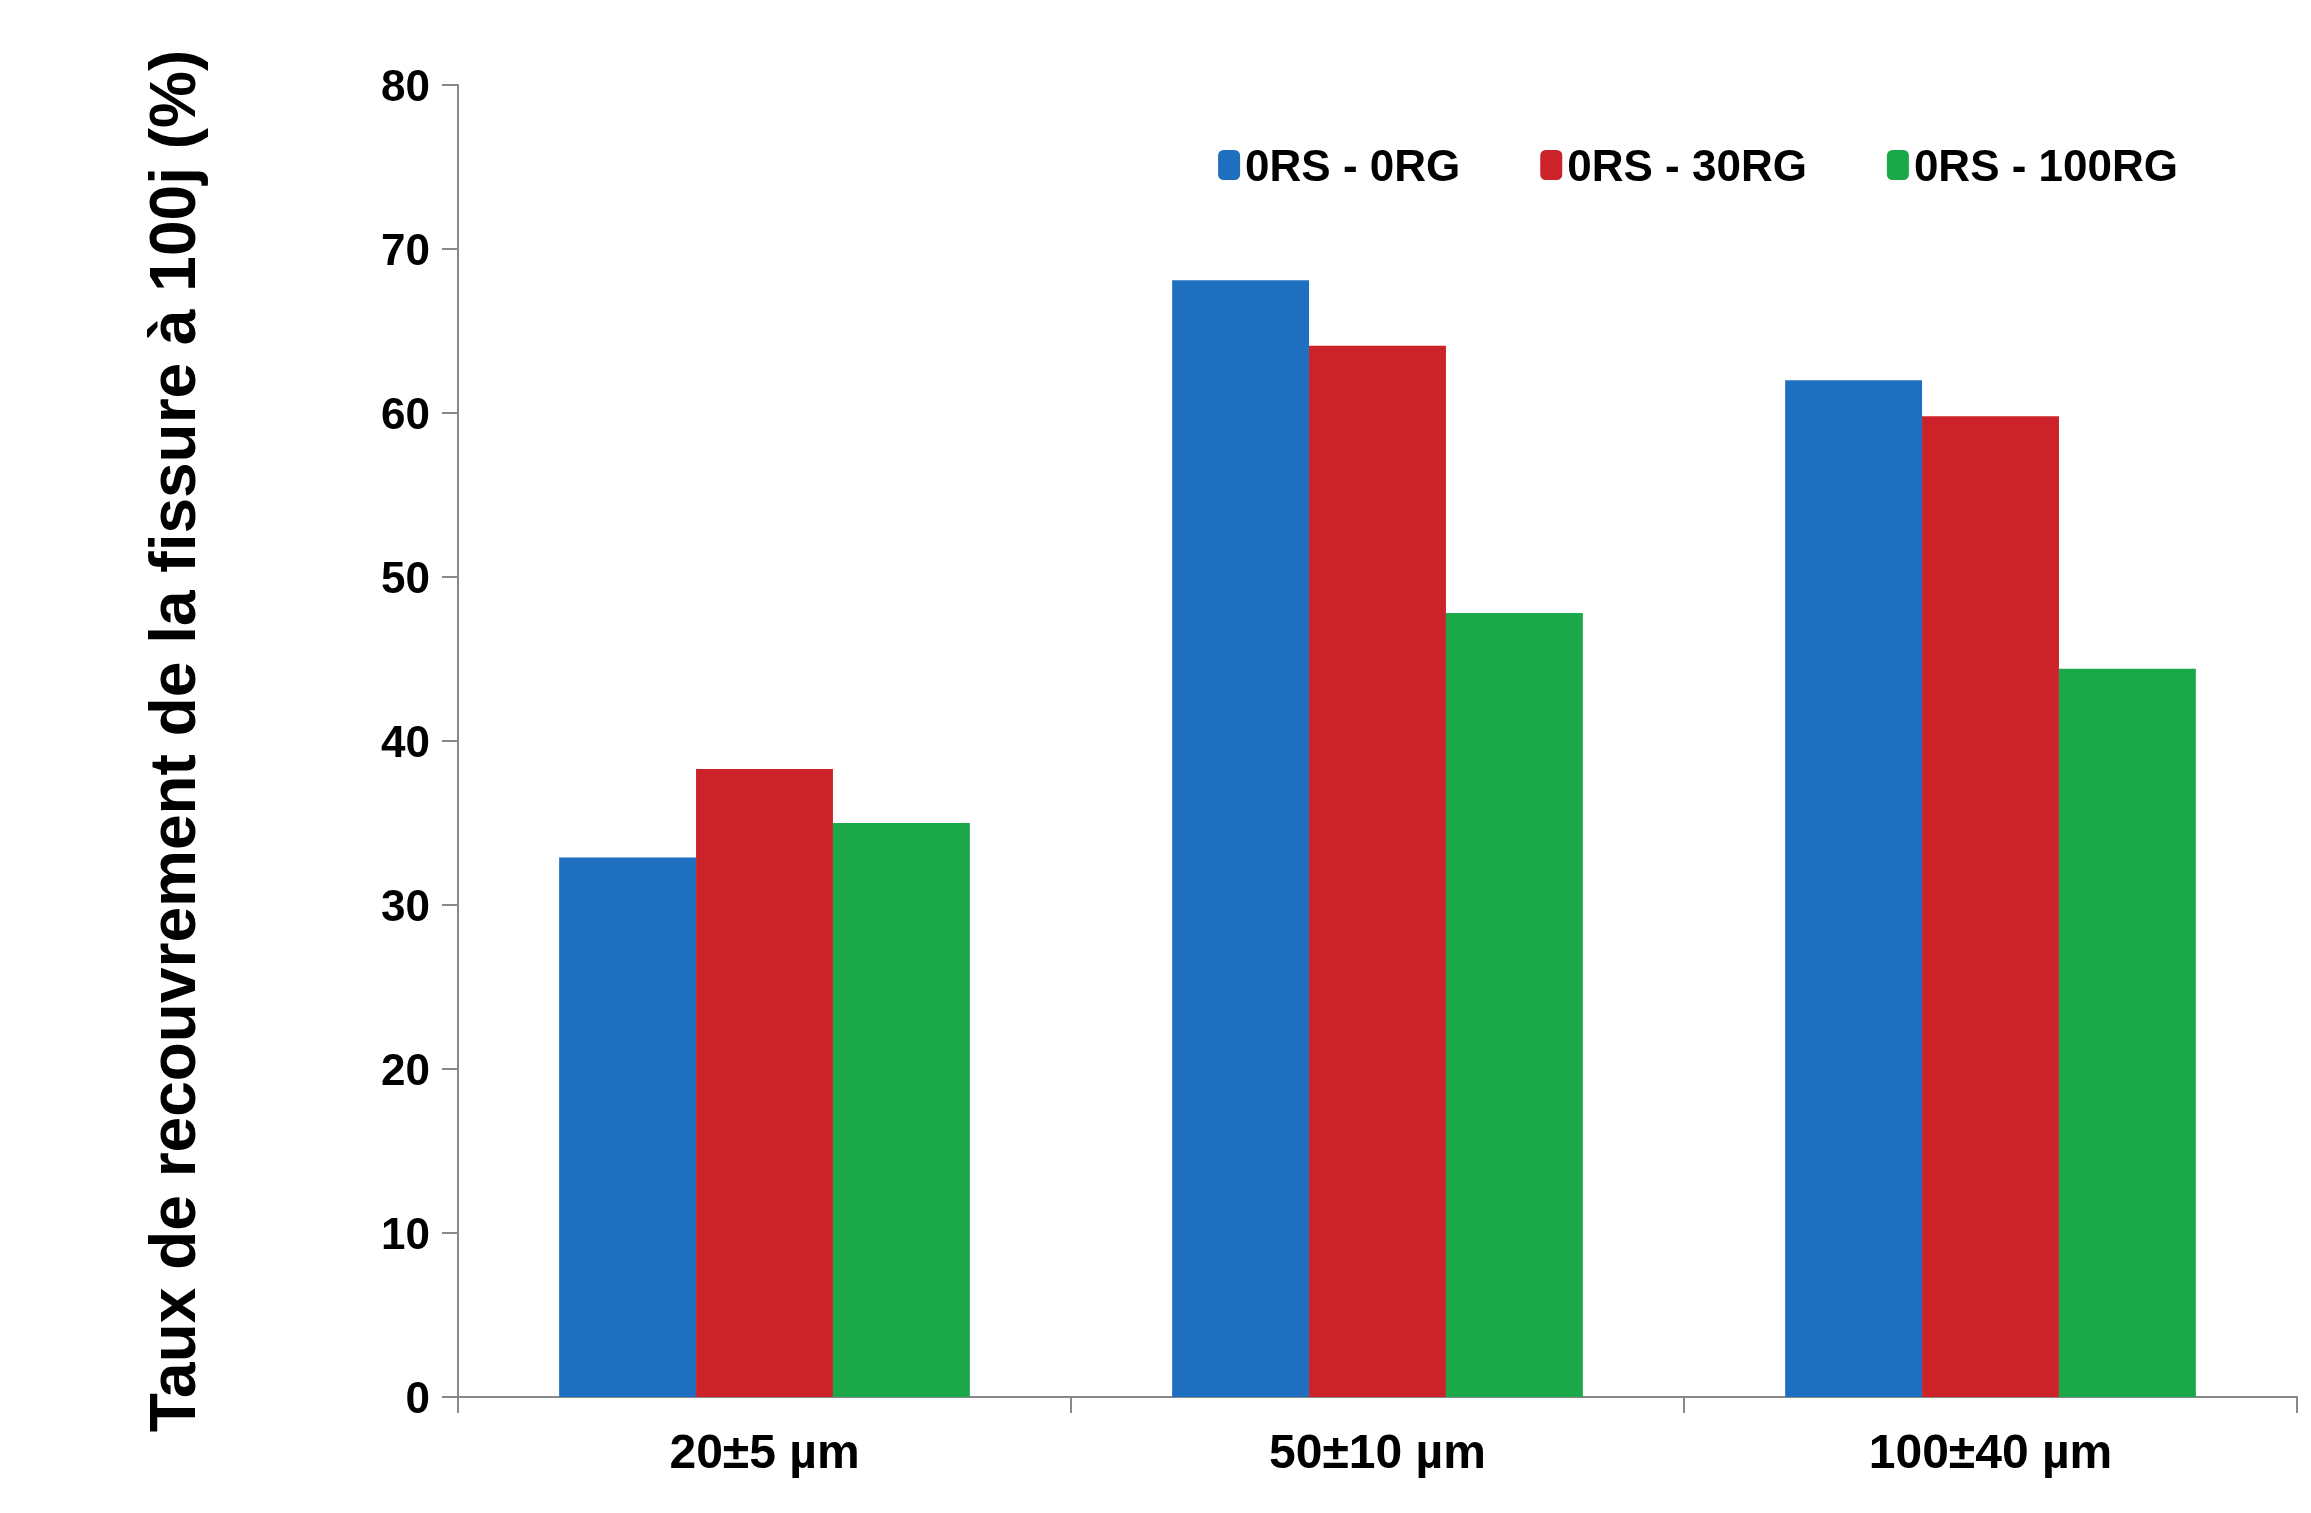  What do you see at coordinates (405, 1233) in the screenshot?
I see `y-tick-label: 10` at bounding box center [405, 1233].